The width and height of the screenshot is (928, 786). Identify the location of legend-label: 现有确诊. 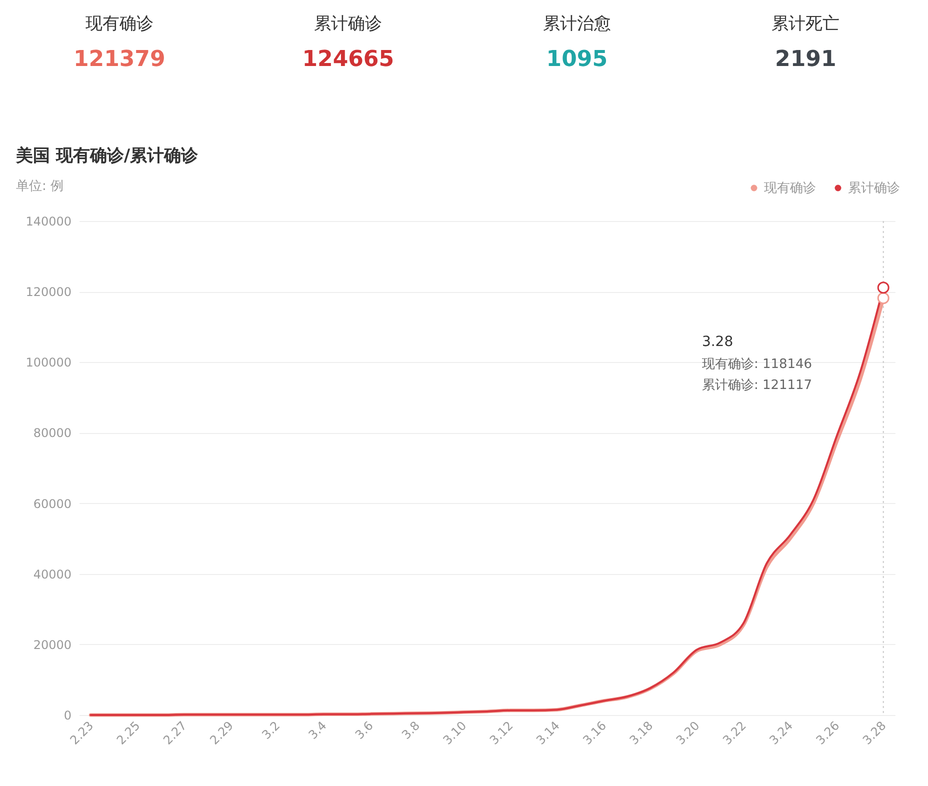
(790, 188).